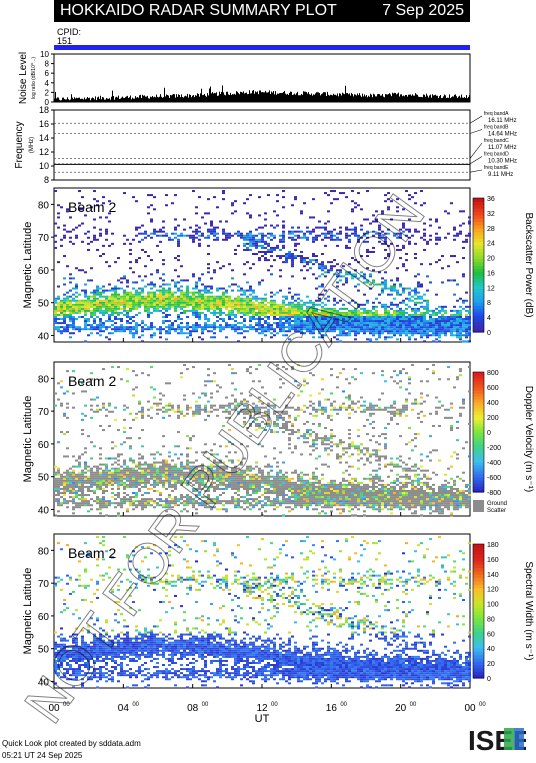  Describe the element at coordinates (44, 152) in the screenshot. I see `freq-ytick-label: 12` at that location.